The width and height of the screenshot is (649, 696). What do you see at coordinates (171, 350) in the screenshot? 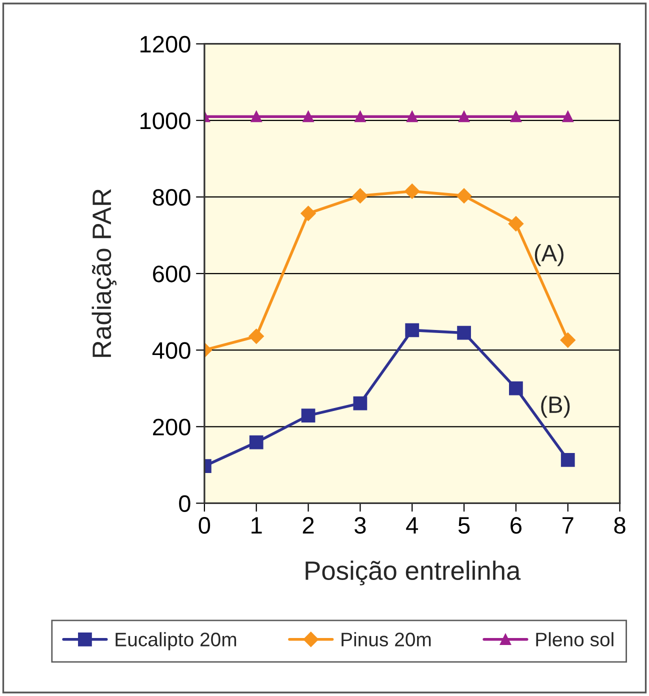
I see `y-tick-label: 400` at bounding box center [171, 350].